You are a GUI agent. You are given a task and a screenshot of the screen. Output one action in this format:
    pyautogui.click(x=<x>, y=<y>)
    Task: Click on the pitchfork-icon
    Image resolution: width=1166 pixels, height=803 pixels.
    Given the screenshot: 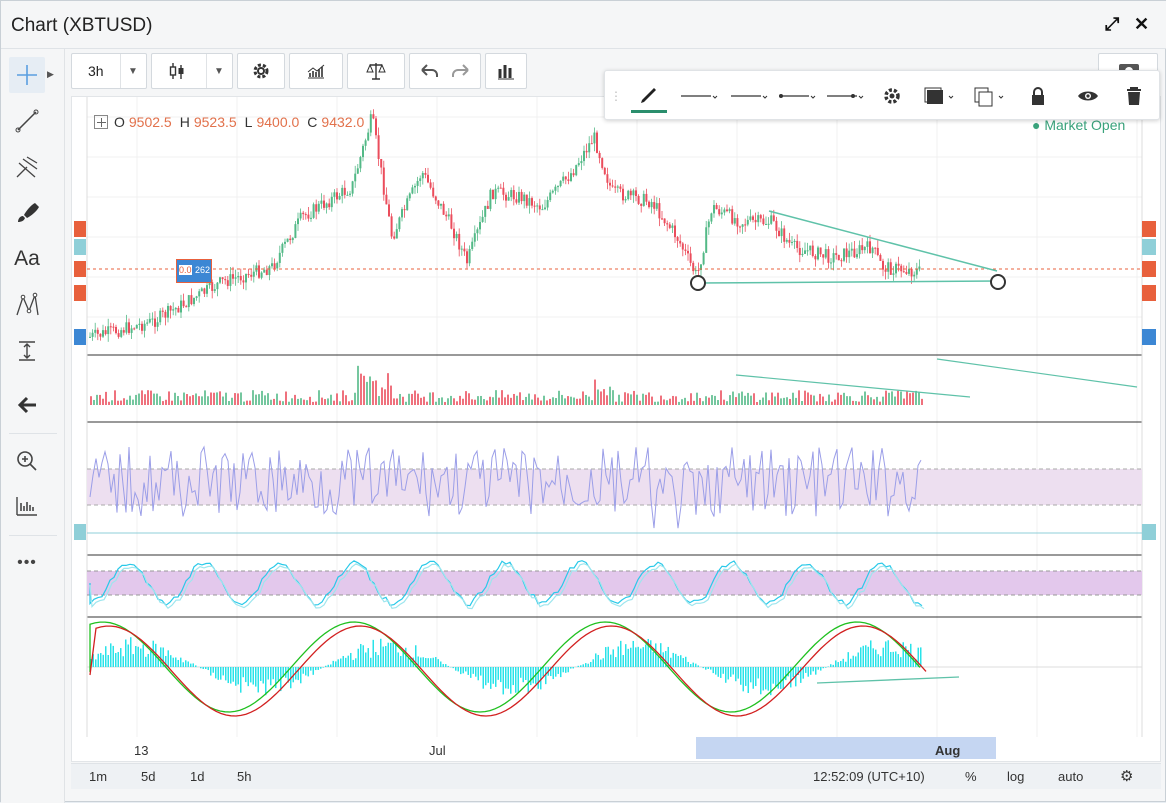 What is the action you would take?
    pyautogui.click(x=27, y=167)
    